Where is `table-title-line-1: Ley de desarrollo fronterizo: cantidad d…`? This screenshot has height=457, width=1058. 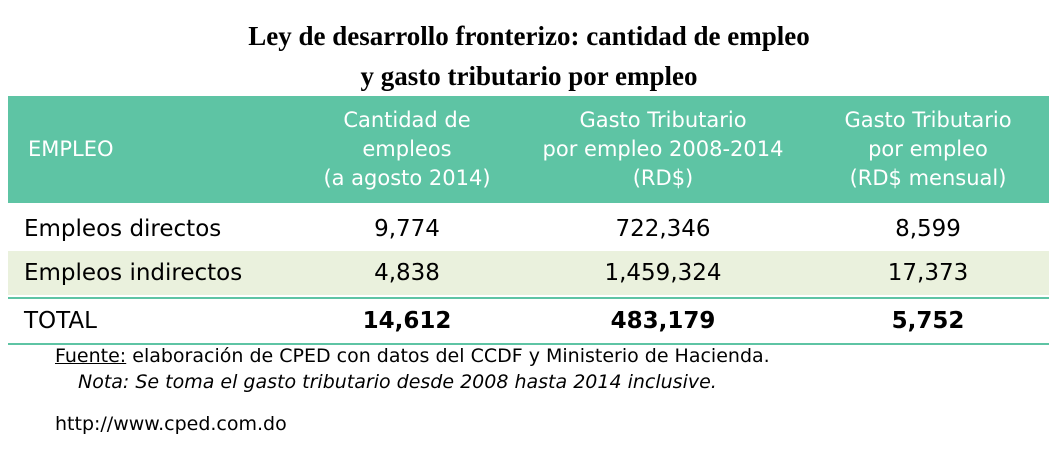 table-title-line-1: Ley de desarrollo fronterizo: cantidad d… is located at coordinates (529, 36).